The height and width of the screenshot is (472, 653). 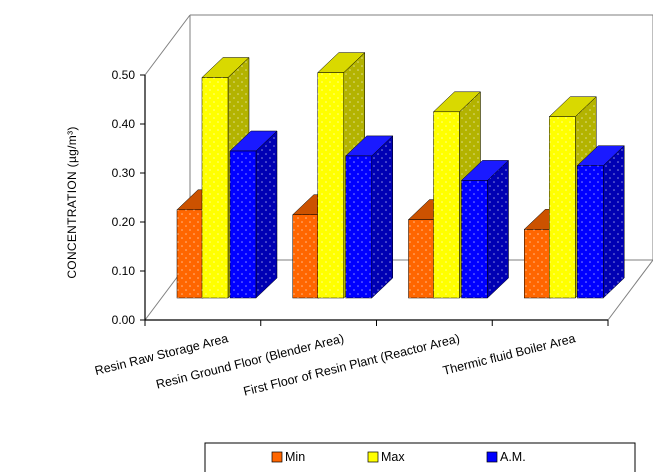 I want to click on legend: Min Max A.M., so click(x=420, y=457).